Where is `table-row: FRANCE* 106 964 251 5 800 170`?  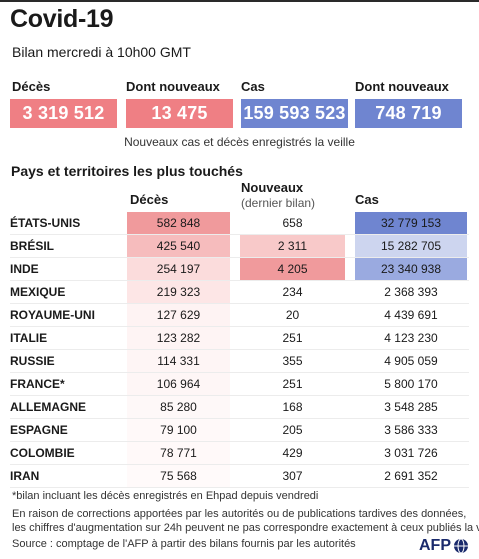 table-row: FRANCE* 106 964 251 5 800 170 is located at coordinates (239, 384).